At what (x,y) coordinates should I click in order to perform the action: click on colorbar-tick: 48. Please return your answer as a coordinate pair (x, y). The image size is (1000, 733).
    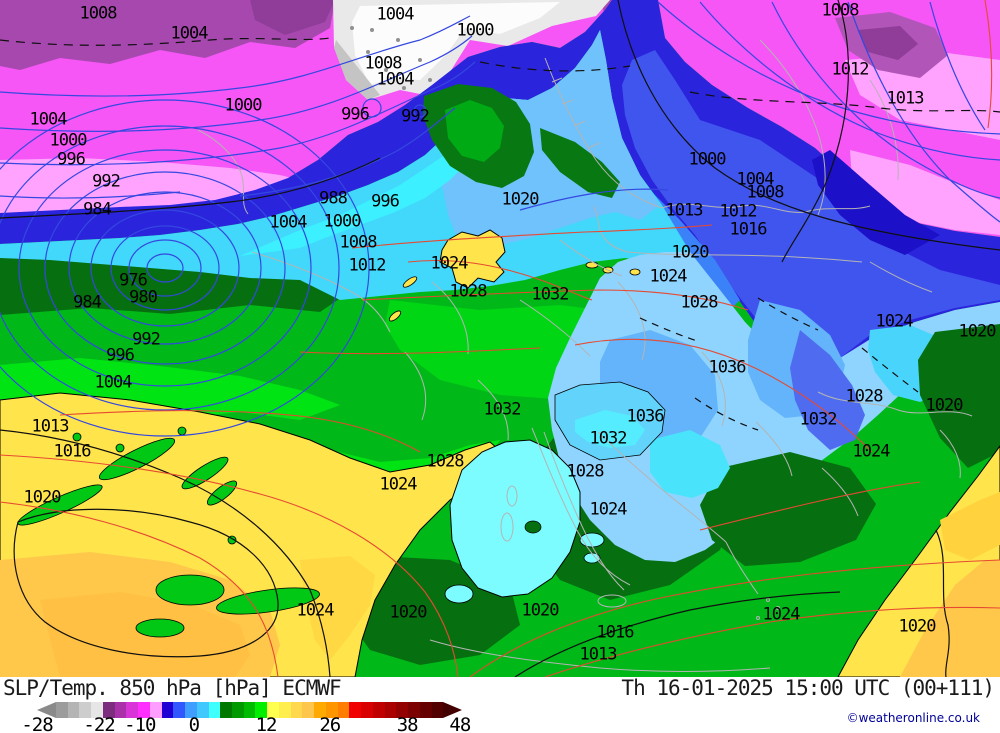
    Looking at the image, I should click on (460, 723).